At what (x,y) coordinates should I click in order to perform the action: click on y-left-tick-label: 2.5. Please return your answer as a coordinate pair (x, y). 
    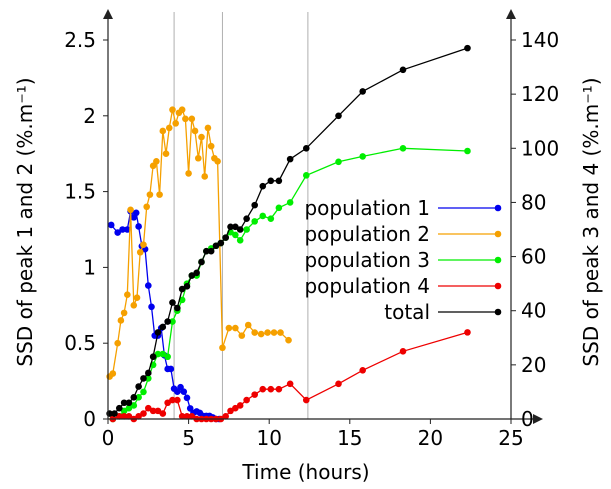
    Looking at the image, I should click on (80, 40).